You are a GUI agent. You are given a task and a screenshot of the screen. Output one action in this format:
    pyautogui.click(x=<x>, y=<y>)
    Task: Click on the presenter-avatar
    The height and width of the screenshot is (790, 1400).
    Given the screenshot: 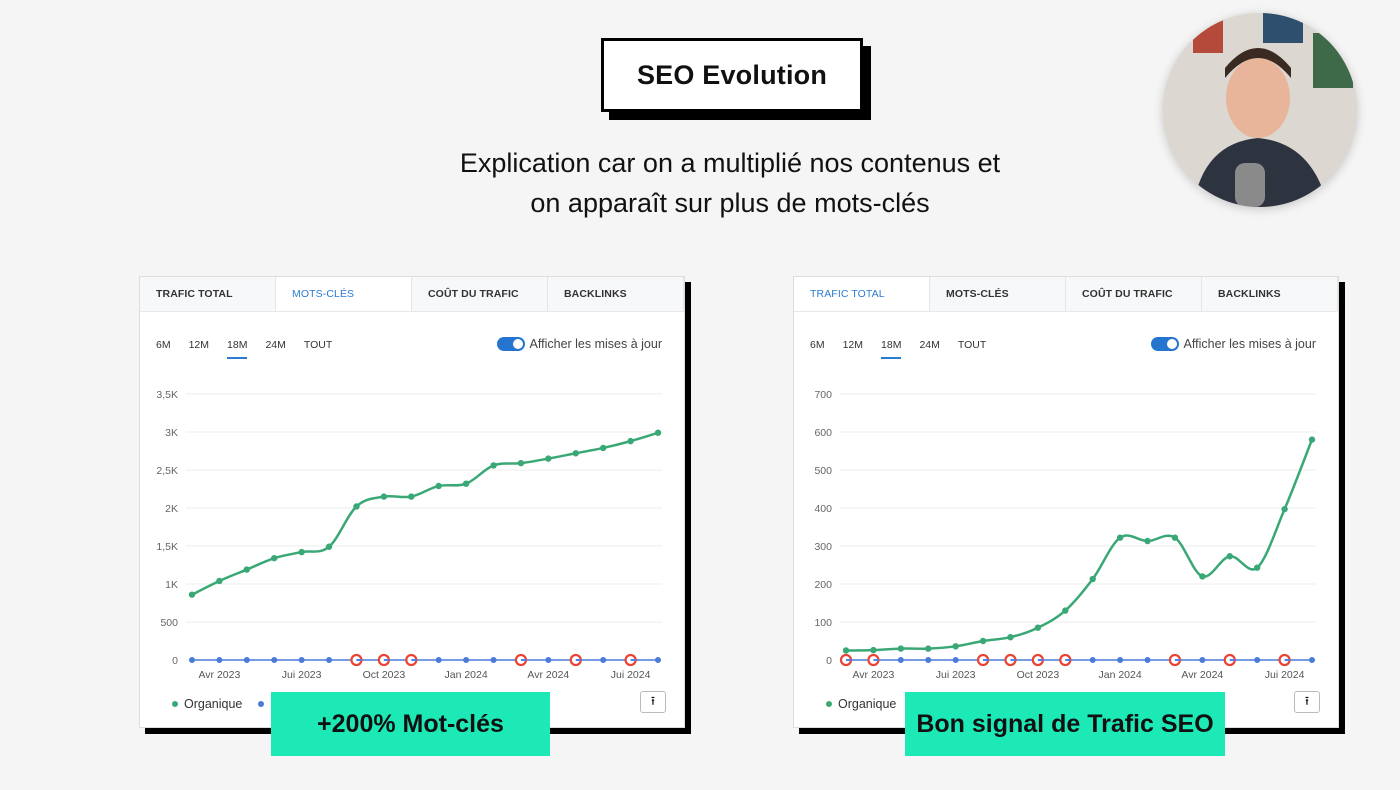 What is the action you would take?
    pyautogui.click(x=1260, y=110)
    